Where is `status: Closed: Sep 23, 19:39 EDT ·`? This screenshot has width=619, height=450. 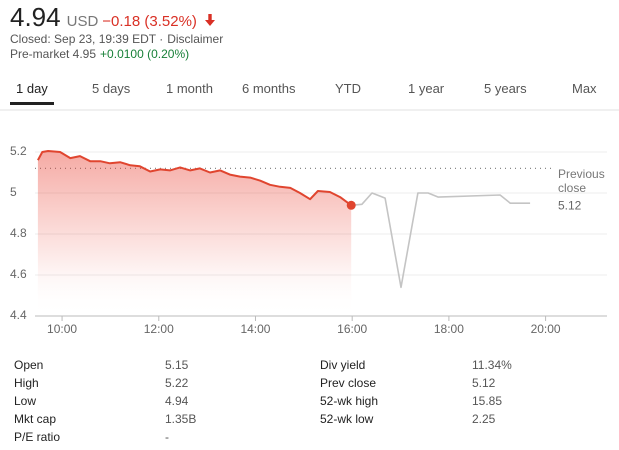 status: Closed: Sep 23, 19:39 EDT · is located at coordinates (87, 39).